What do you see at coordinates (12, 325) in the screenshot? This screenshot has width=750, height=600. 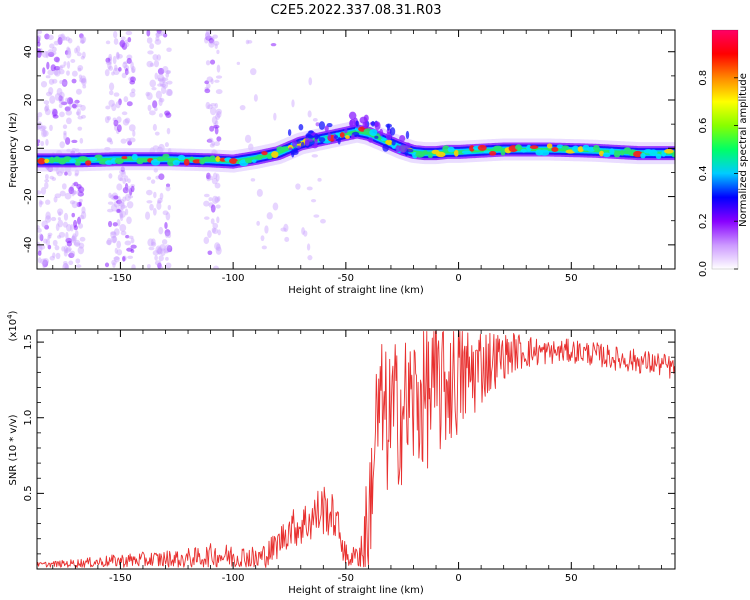 I see `snr-y-multiplier: (x104)` at bounding box center [12, 325].